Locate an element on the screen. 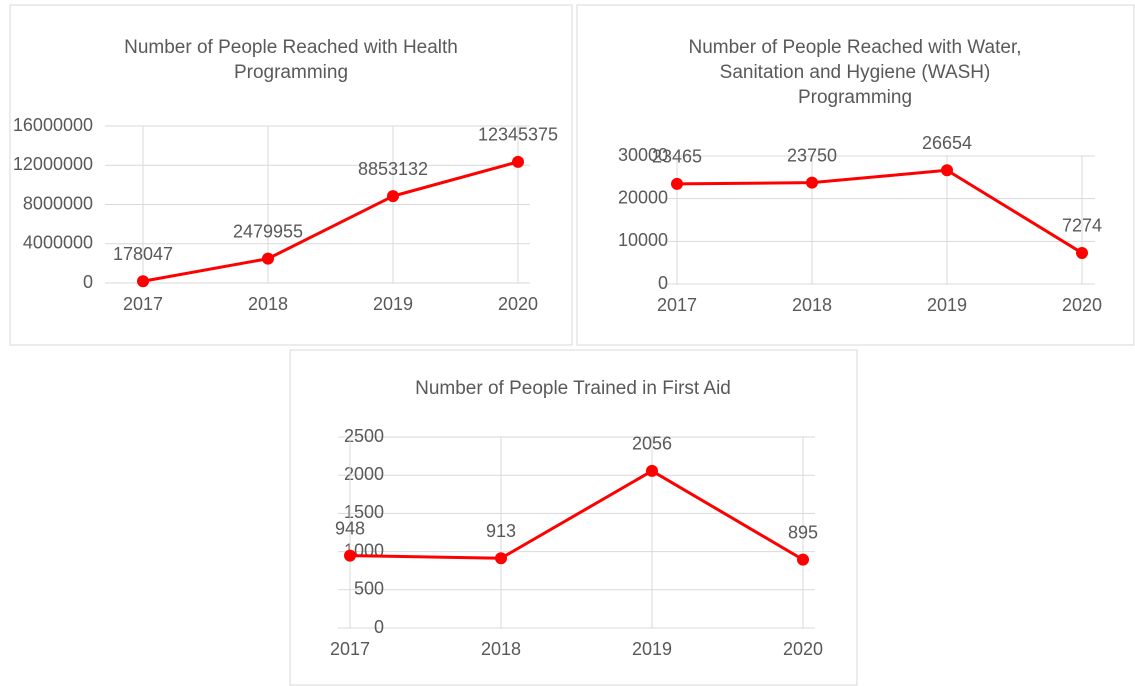 This screenshot has height=686, width=1135. y-tick-label: 8000000 is located at coordinates (58, 203).